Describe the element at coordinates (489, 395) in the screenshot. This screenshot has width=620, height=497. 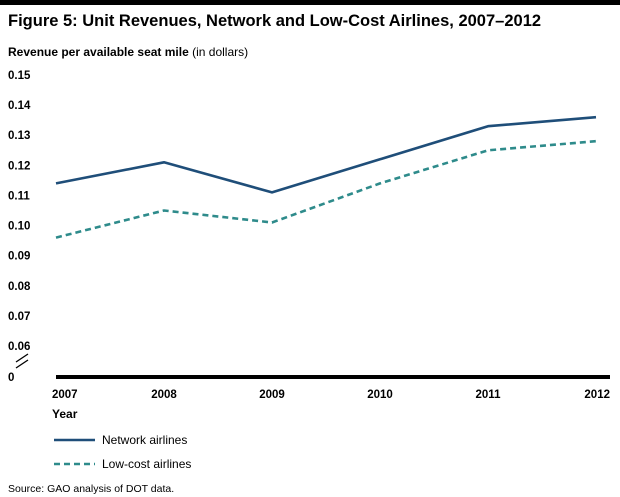
I see `x-tick-label: 2011` at that location.